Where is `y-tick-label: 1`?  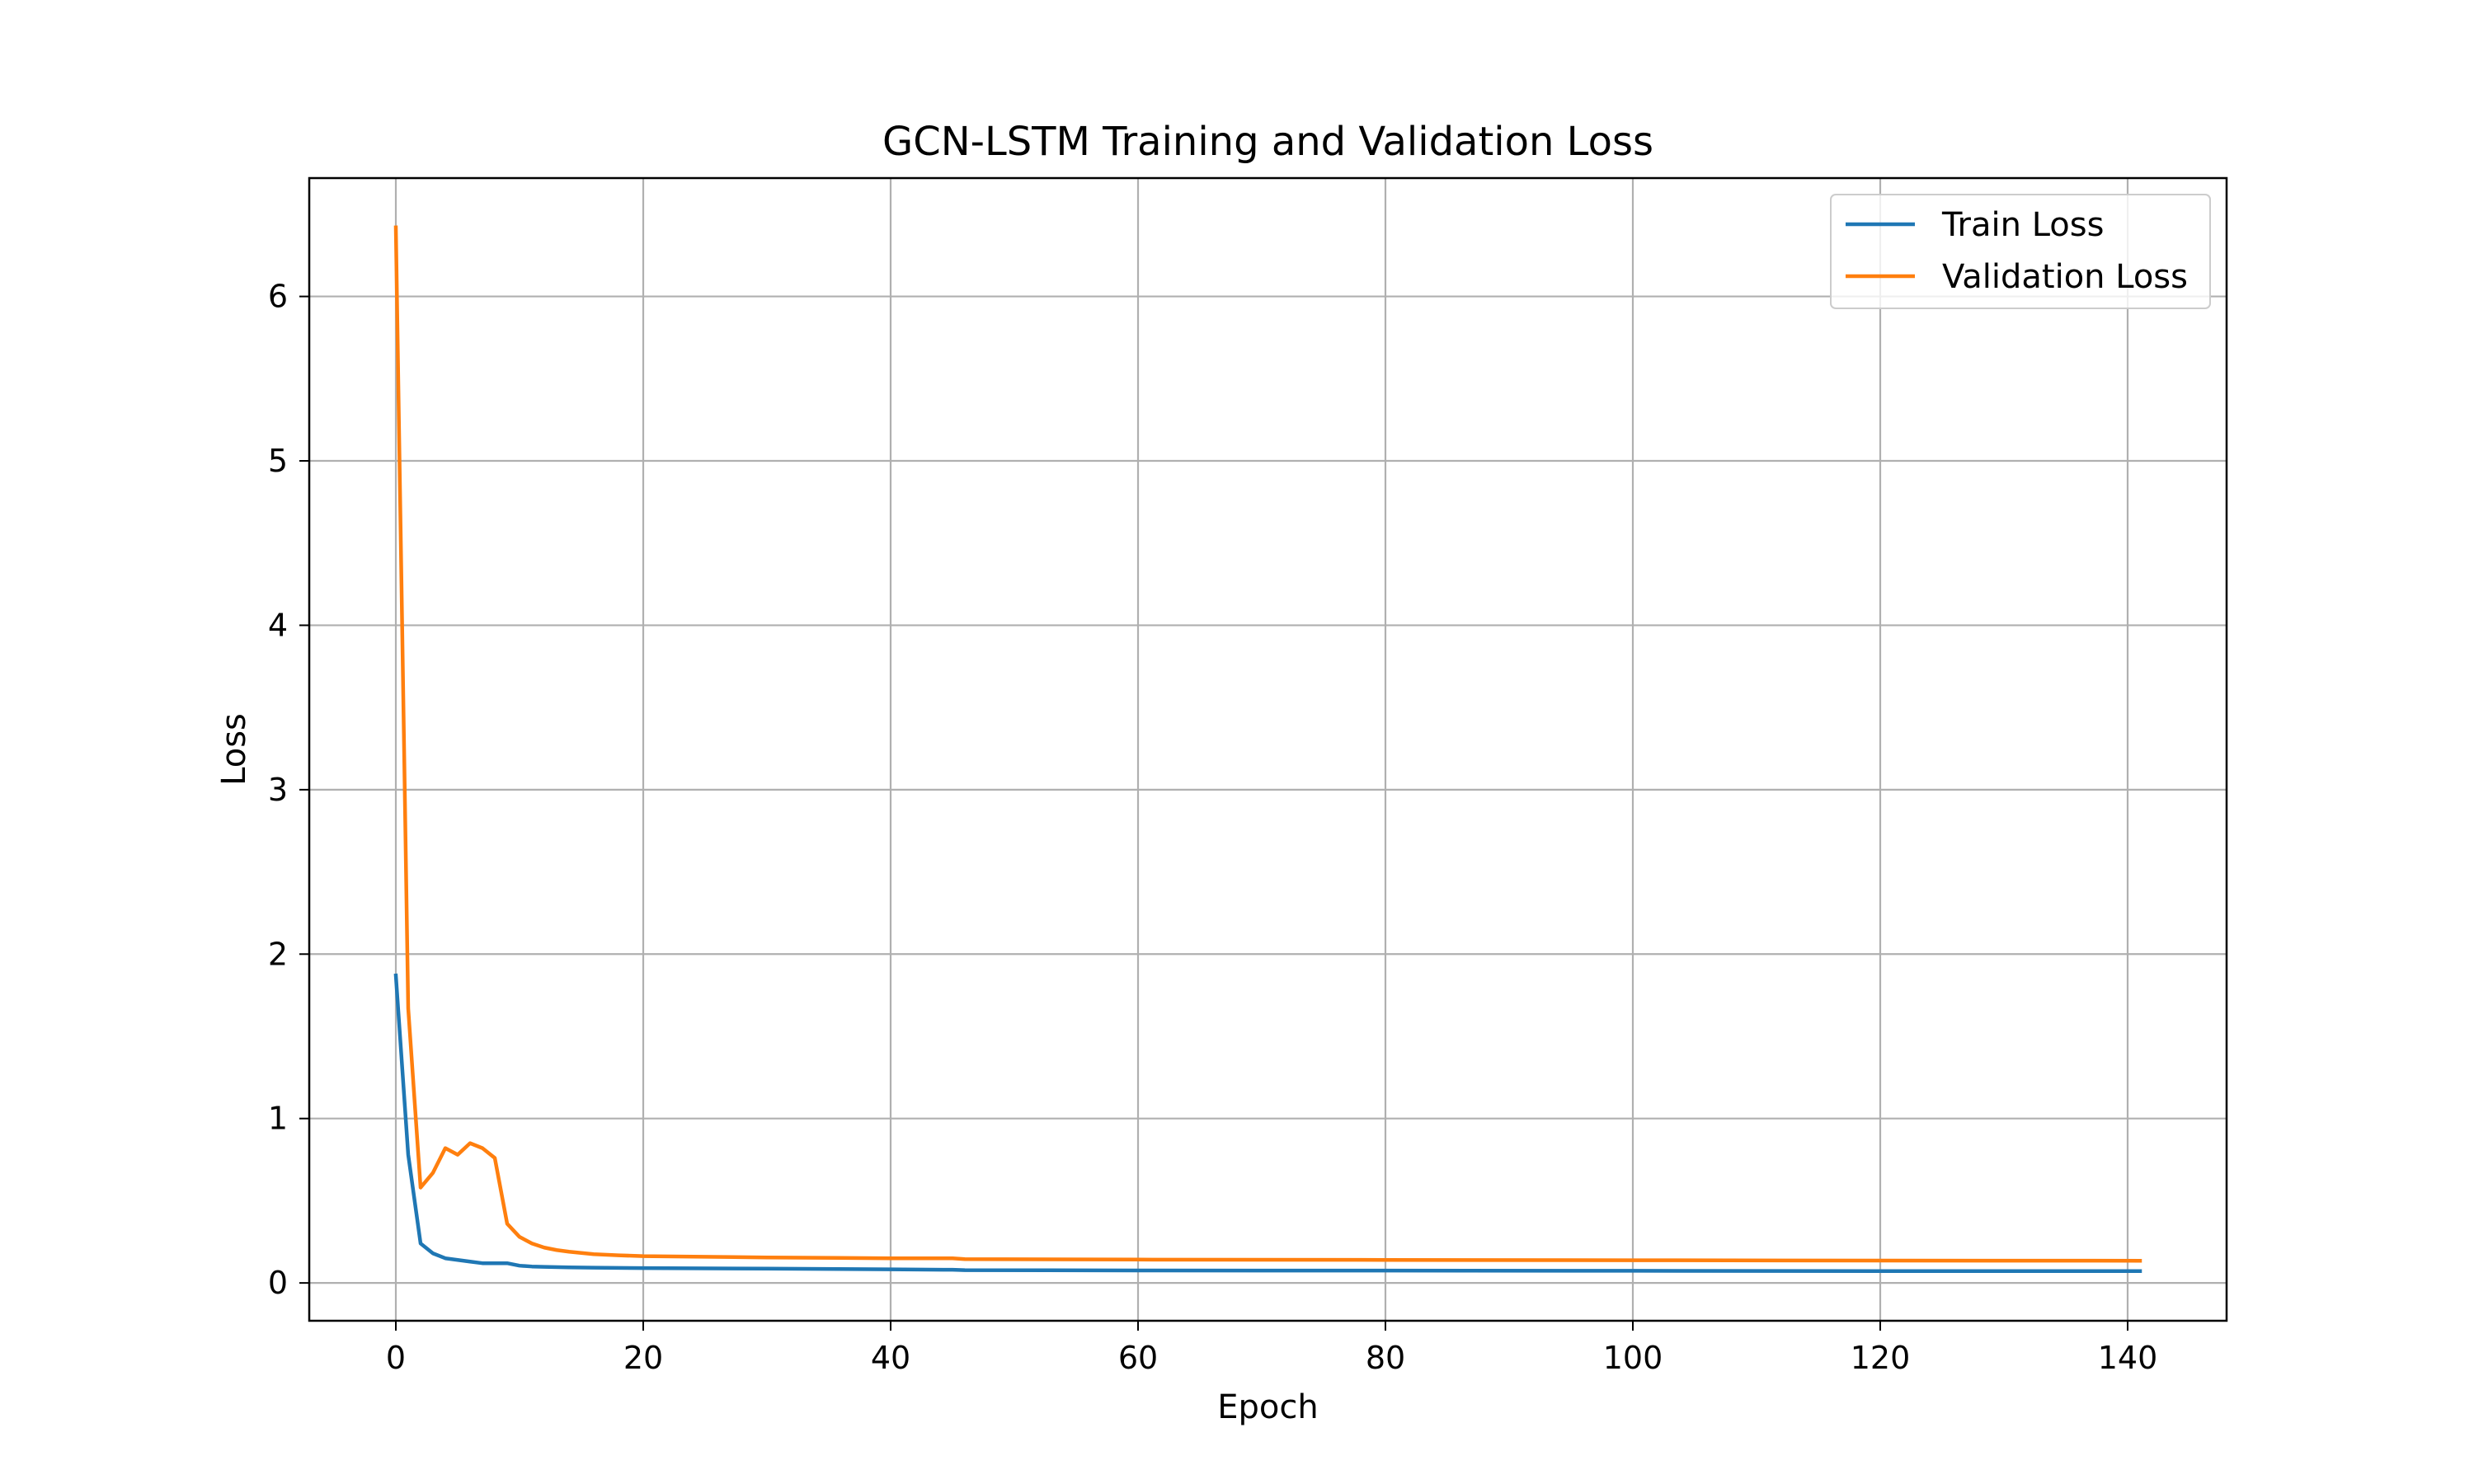
y-tick-label: 1 is located at coordinates (278, 1119).